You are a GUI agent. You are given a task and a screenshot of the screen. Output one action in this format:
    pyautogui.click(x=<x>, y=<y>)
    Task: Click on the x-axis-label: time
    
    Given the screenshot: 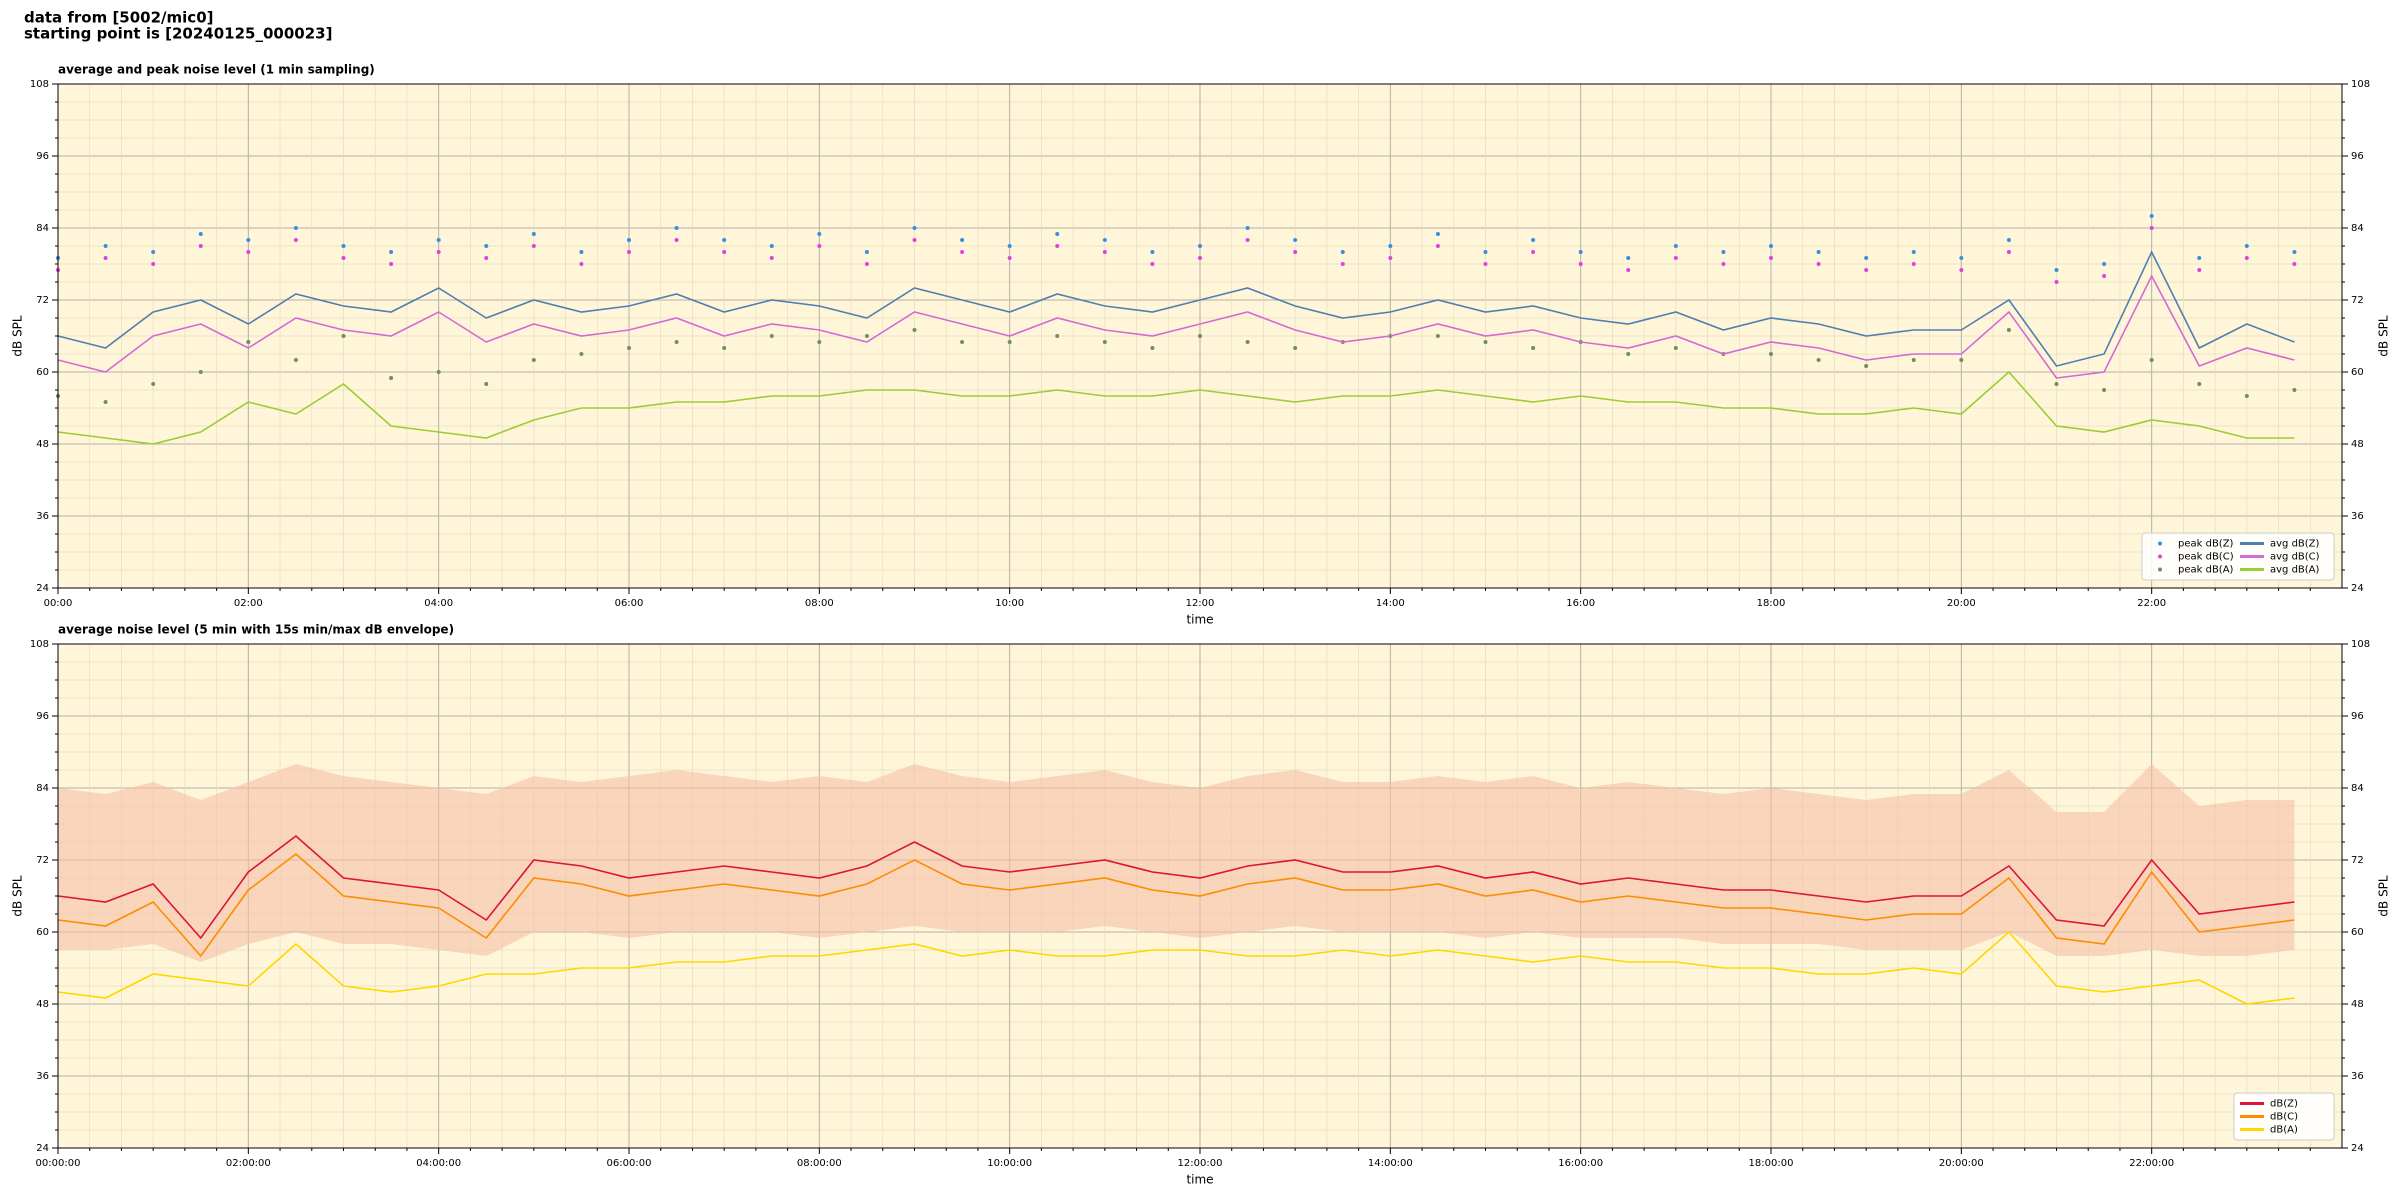 What is the action you would take?
    pyautogui.click(x=1199, y=620)
    